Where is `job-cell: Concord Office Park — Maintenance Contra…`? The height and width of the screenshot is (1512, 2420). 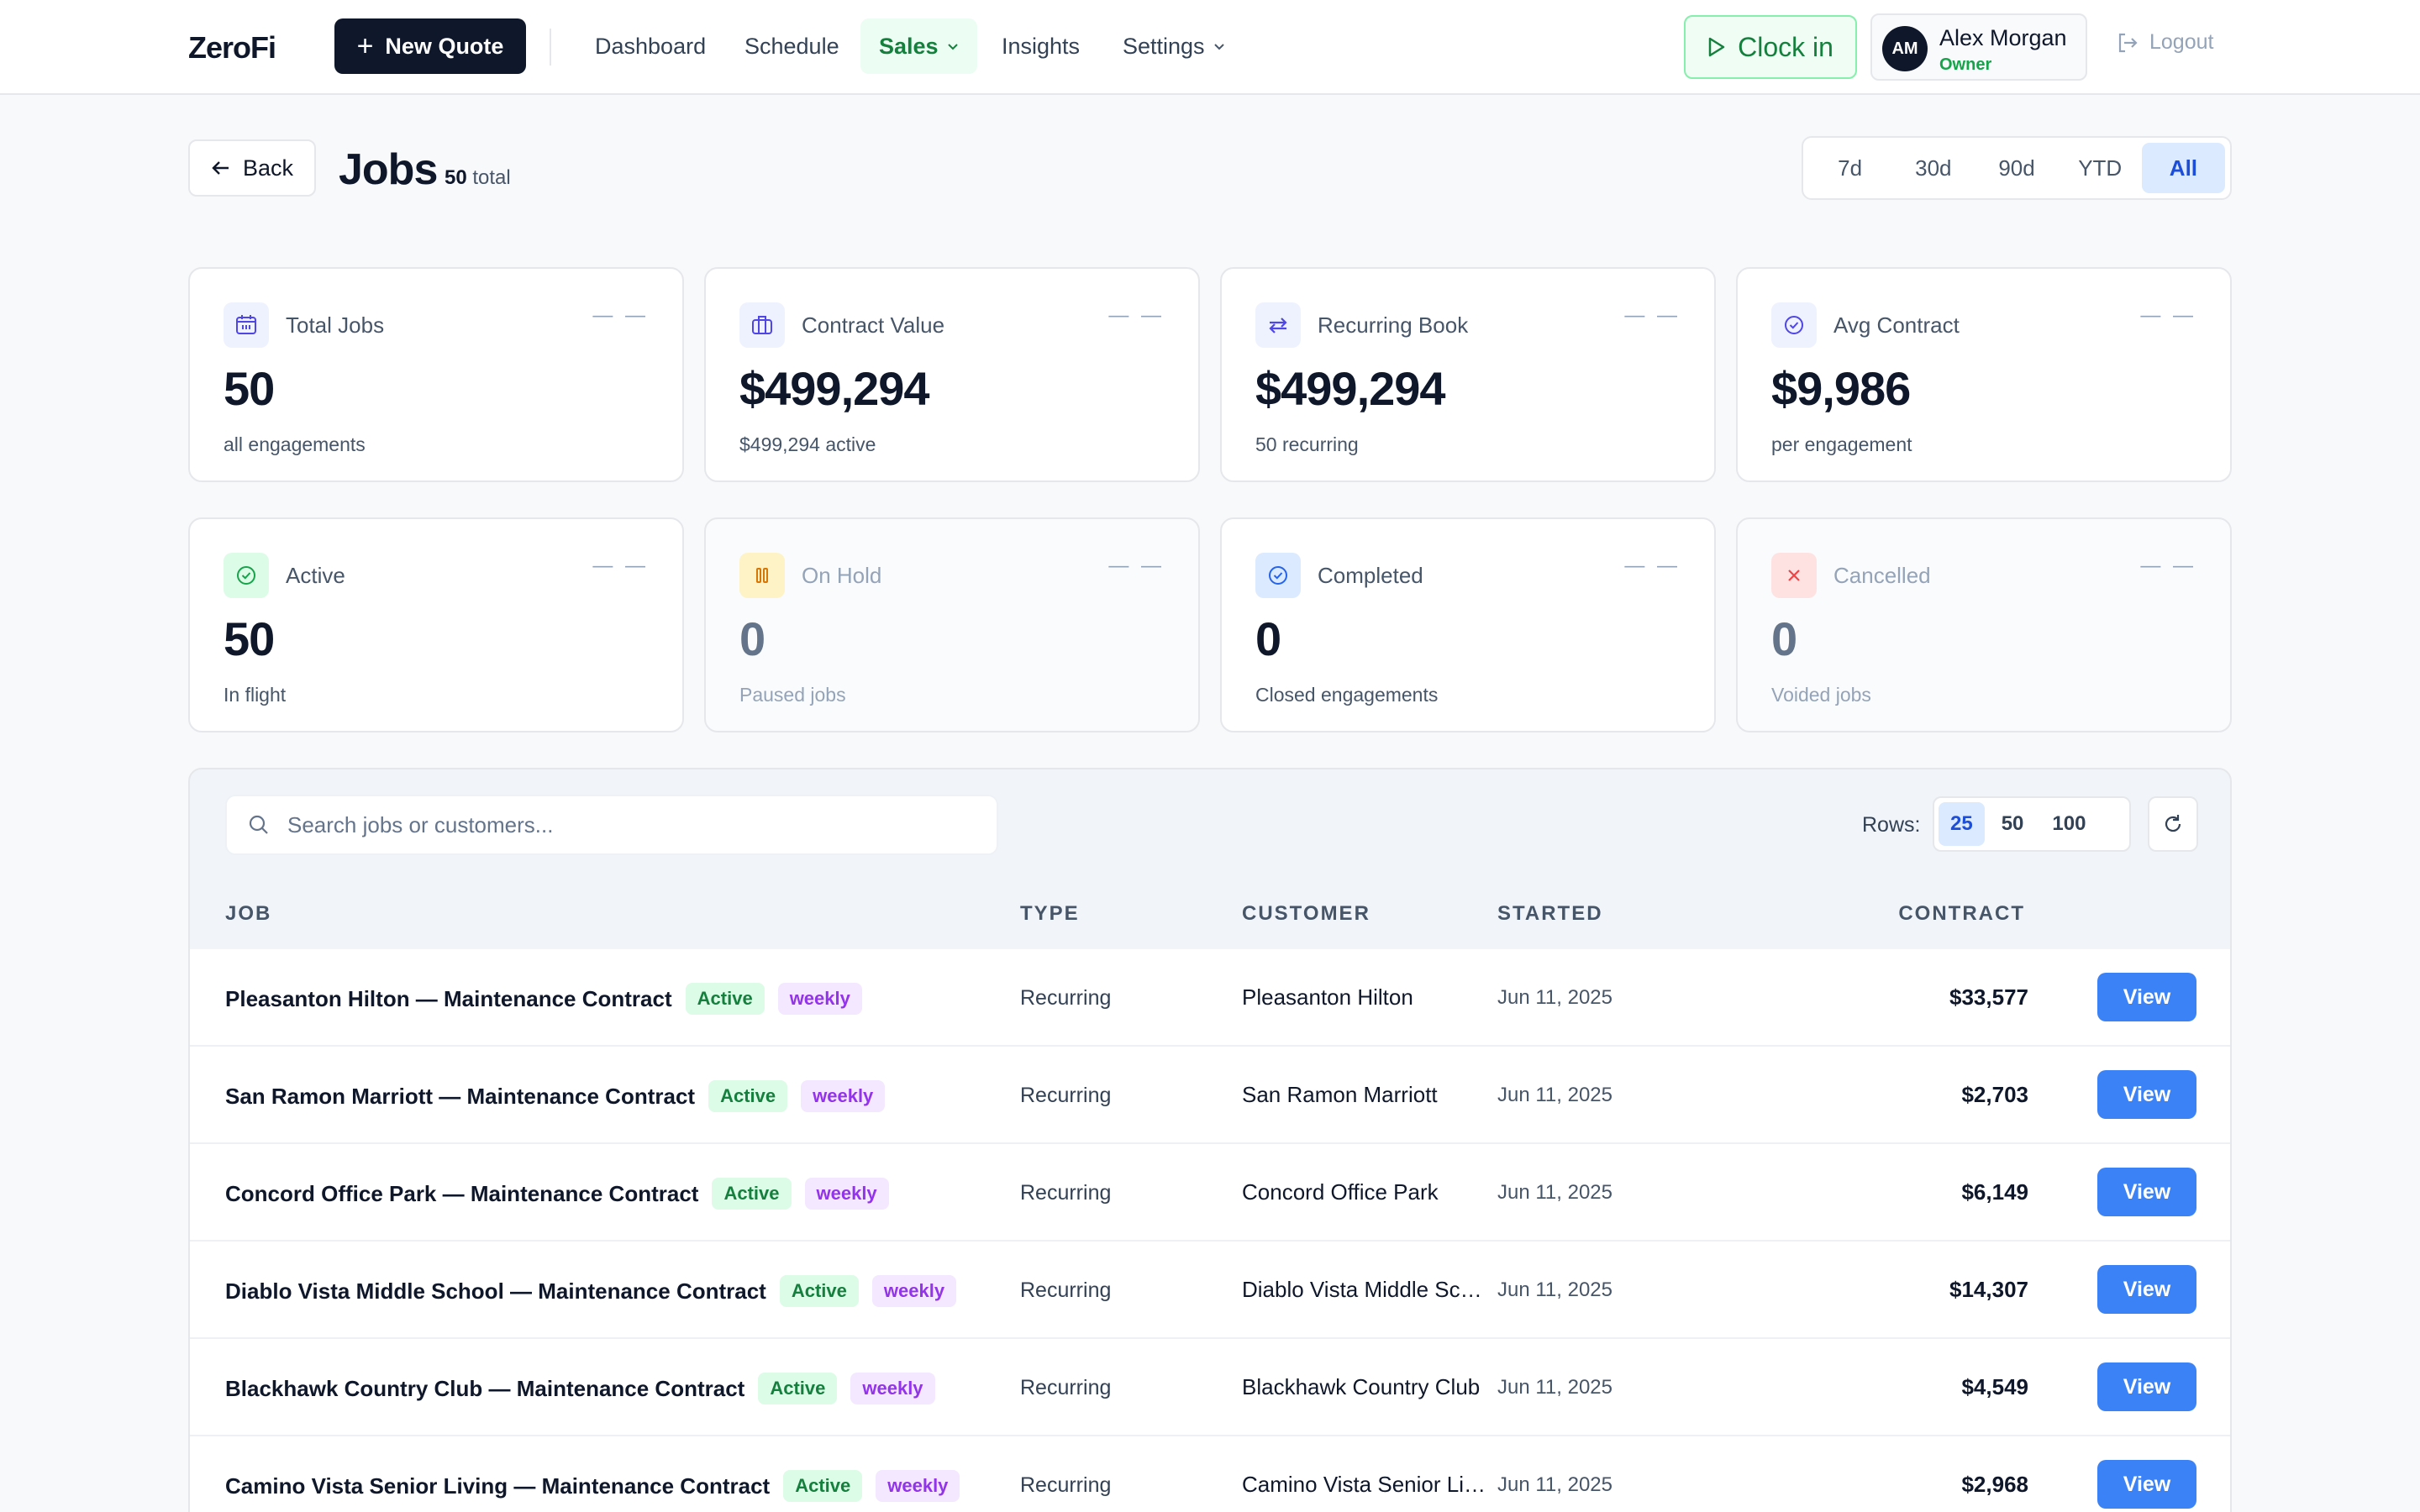
job-cell: Concord Office Park — Maintenance Contra… is located at coordinates (557, 1194).